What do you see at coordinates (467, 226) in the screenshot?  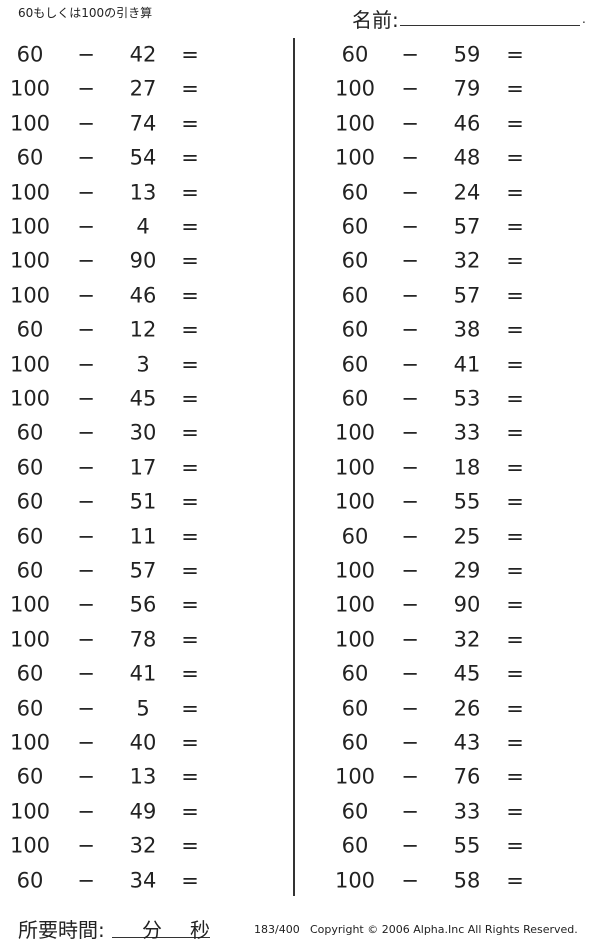 I see `subtrahend: 57` at bounding box center [467, 226].